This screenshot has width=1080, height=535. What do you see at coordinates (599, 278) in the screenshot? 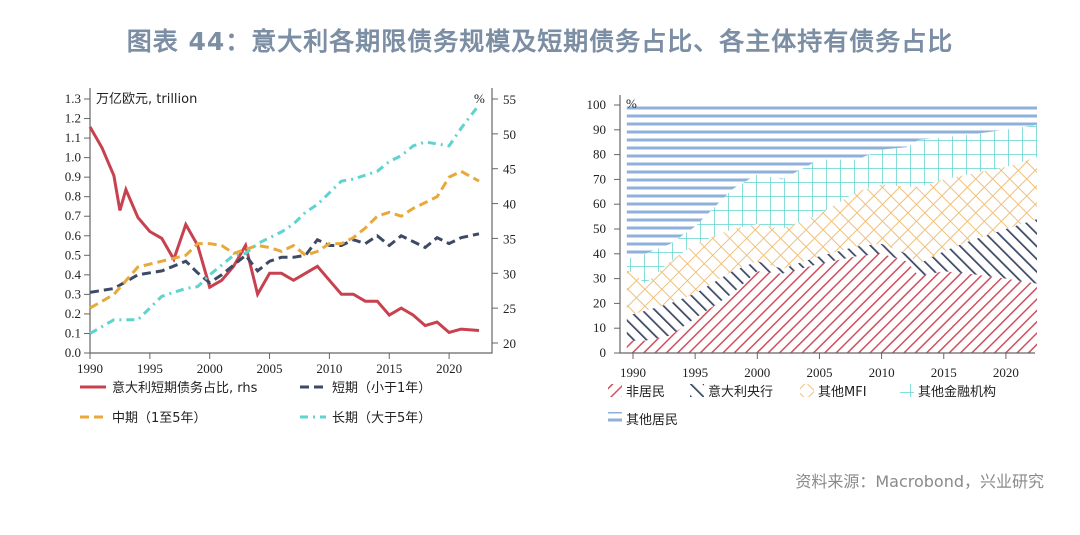
I see `y-tick-label: 30` at bounding box center [599, 278].